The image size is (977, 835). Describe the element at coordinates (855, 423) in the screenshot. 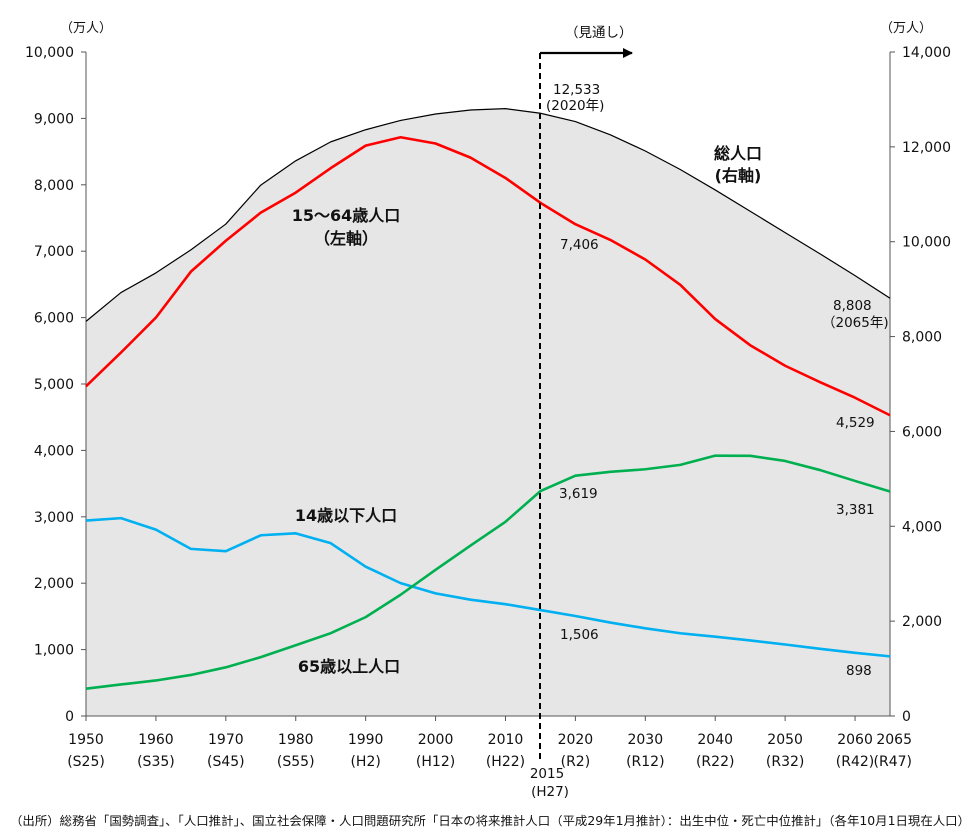

I see `annotation-working-2065: 4,529` at that location.